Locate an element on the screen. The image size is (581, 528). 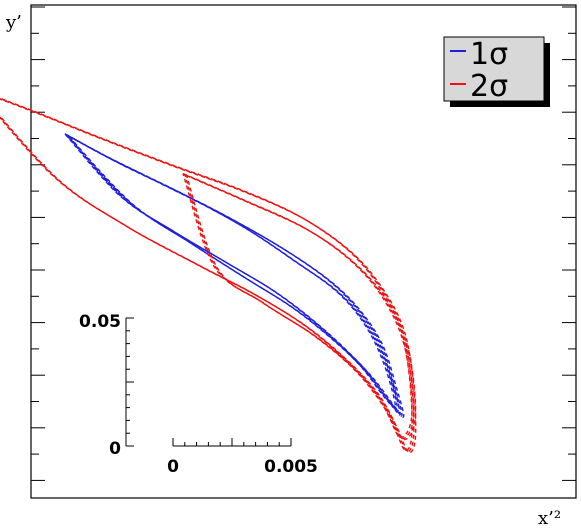
scale-bar-x-tick-label-0: 0 is located at coordinates (173, 467).